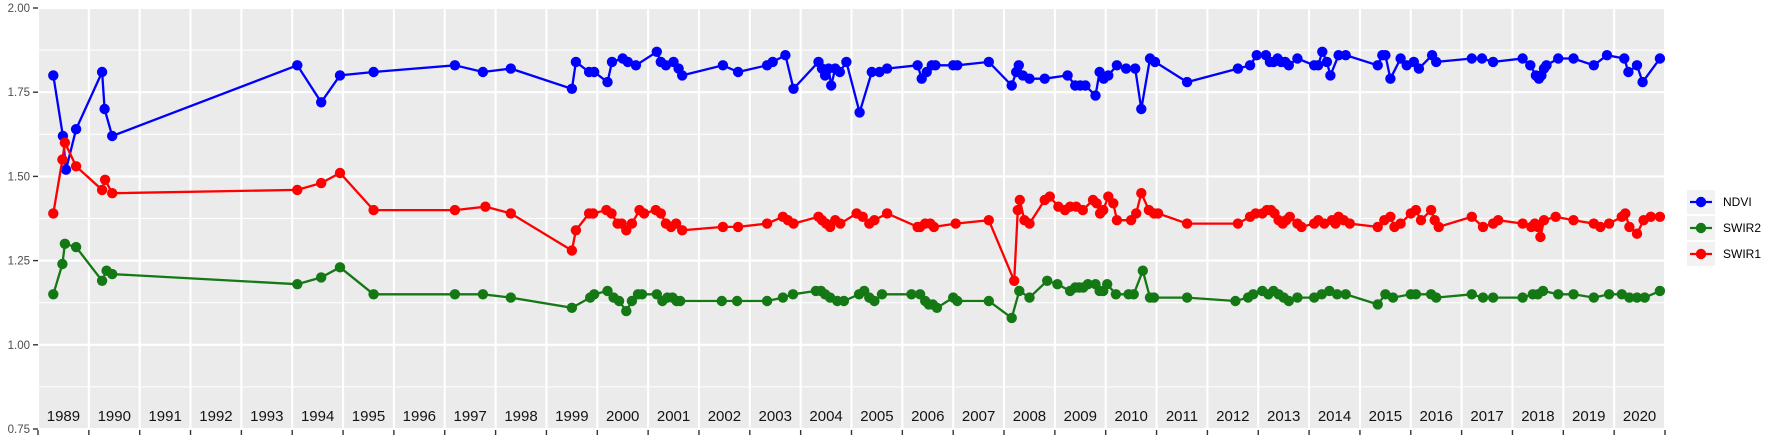 Image resolution: width=1773 pixels, height=442 pixels. I want to click on x-year-label: 1997, so click(469, 416).